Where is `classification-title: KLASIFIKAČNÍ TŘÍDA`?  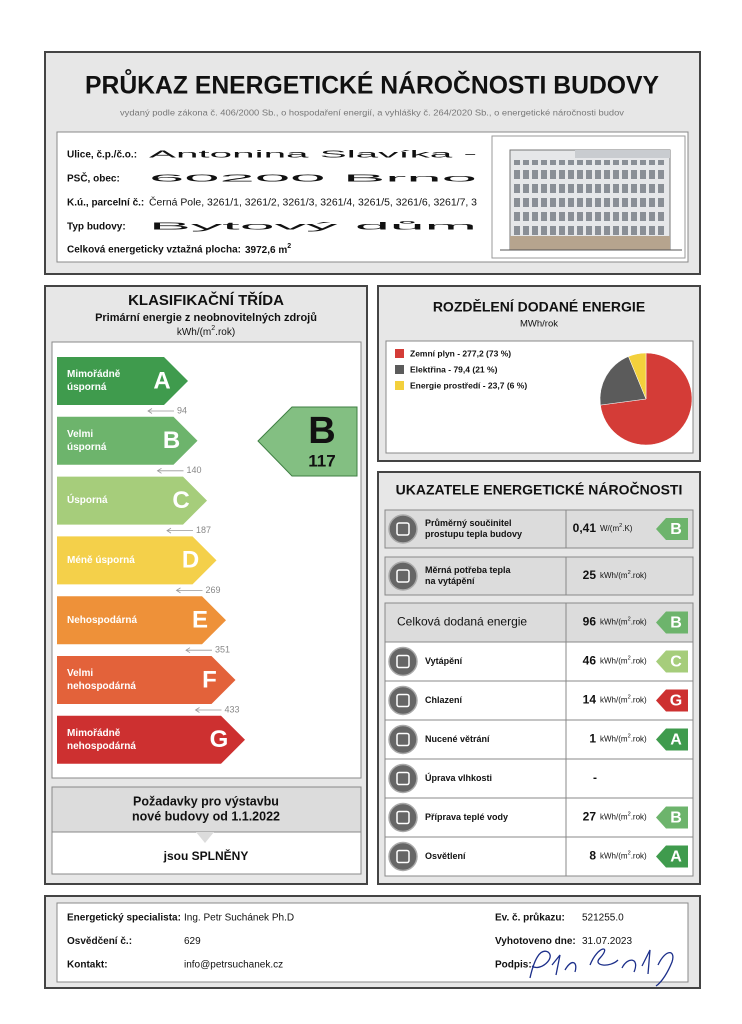 classification-title: KLASIFIKAČNÍ TŘÍDA is located at coordinates (206, 300).